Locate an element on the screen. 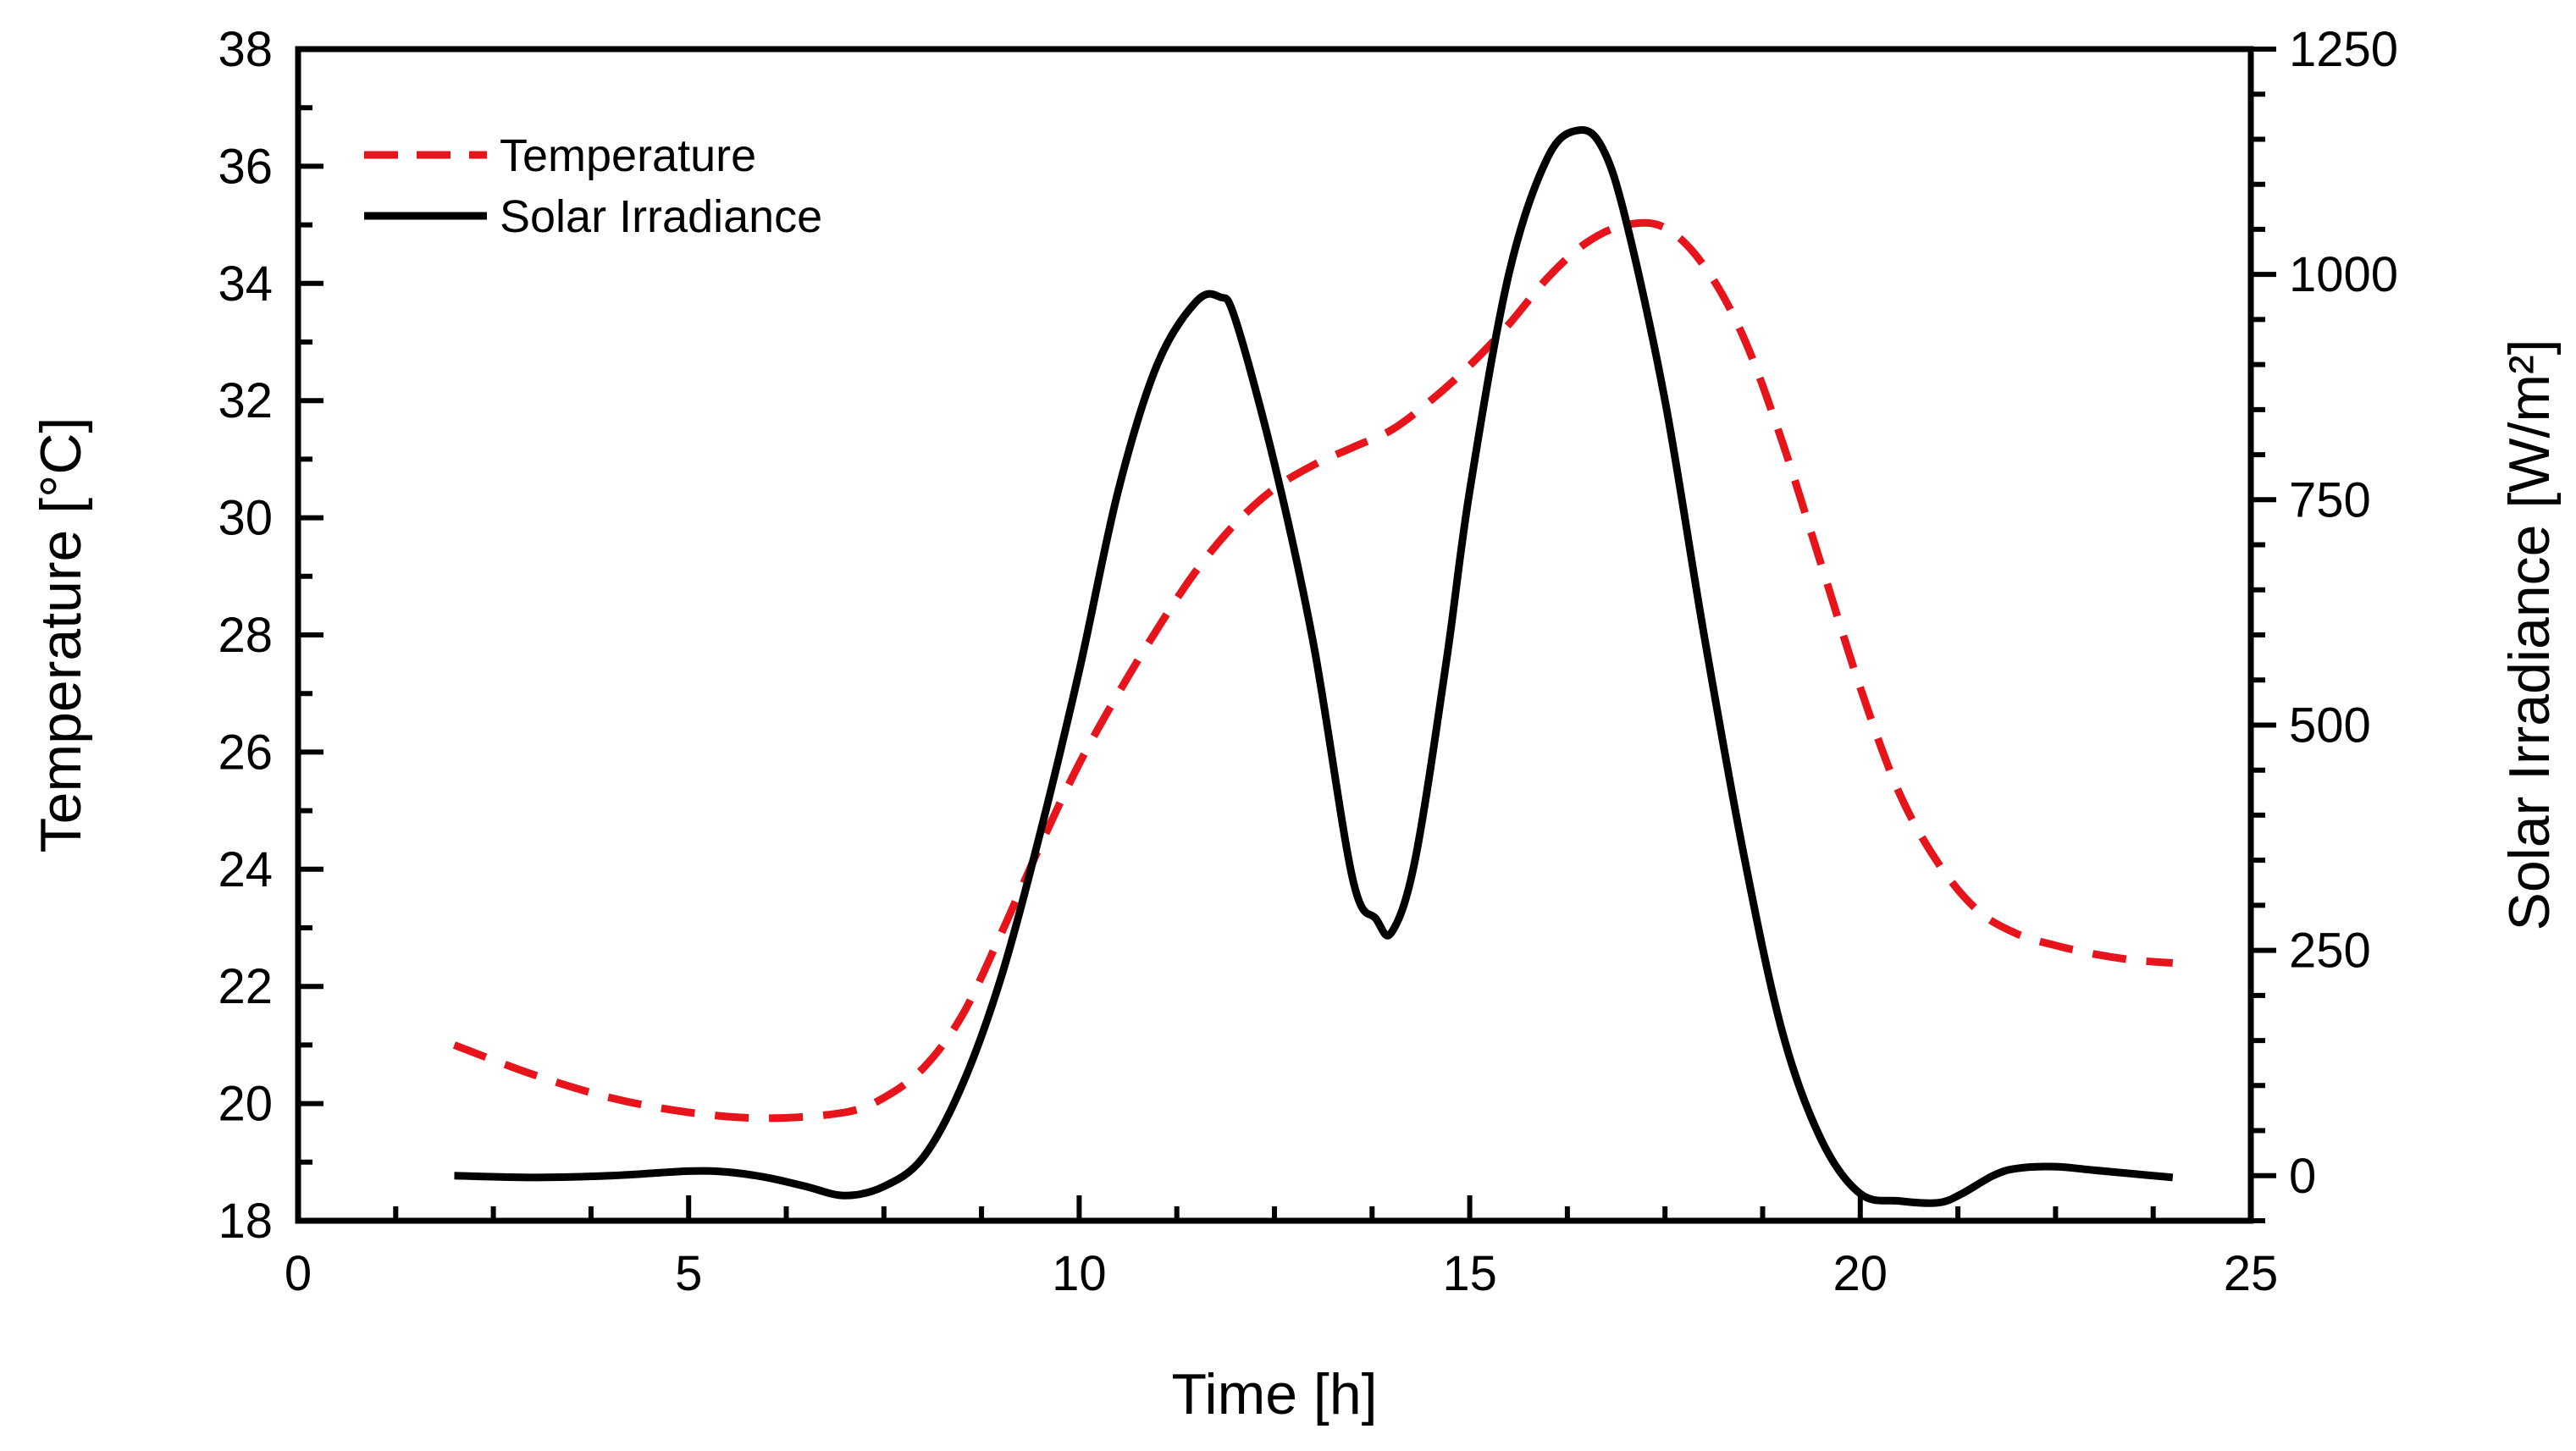 Image resolution: width=2576 pixels, height=1451 pixels. y-right-tick-label: 0 is located at coordinates (2302, 1177).